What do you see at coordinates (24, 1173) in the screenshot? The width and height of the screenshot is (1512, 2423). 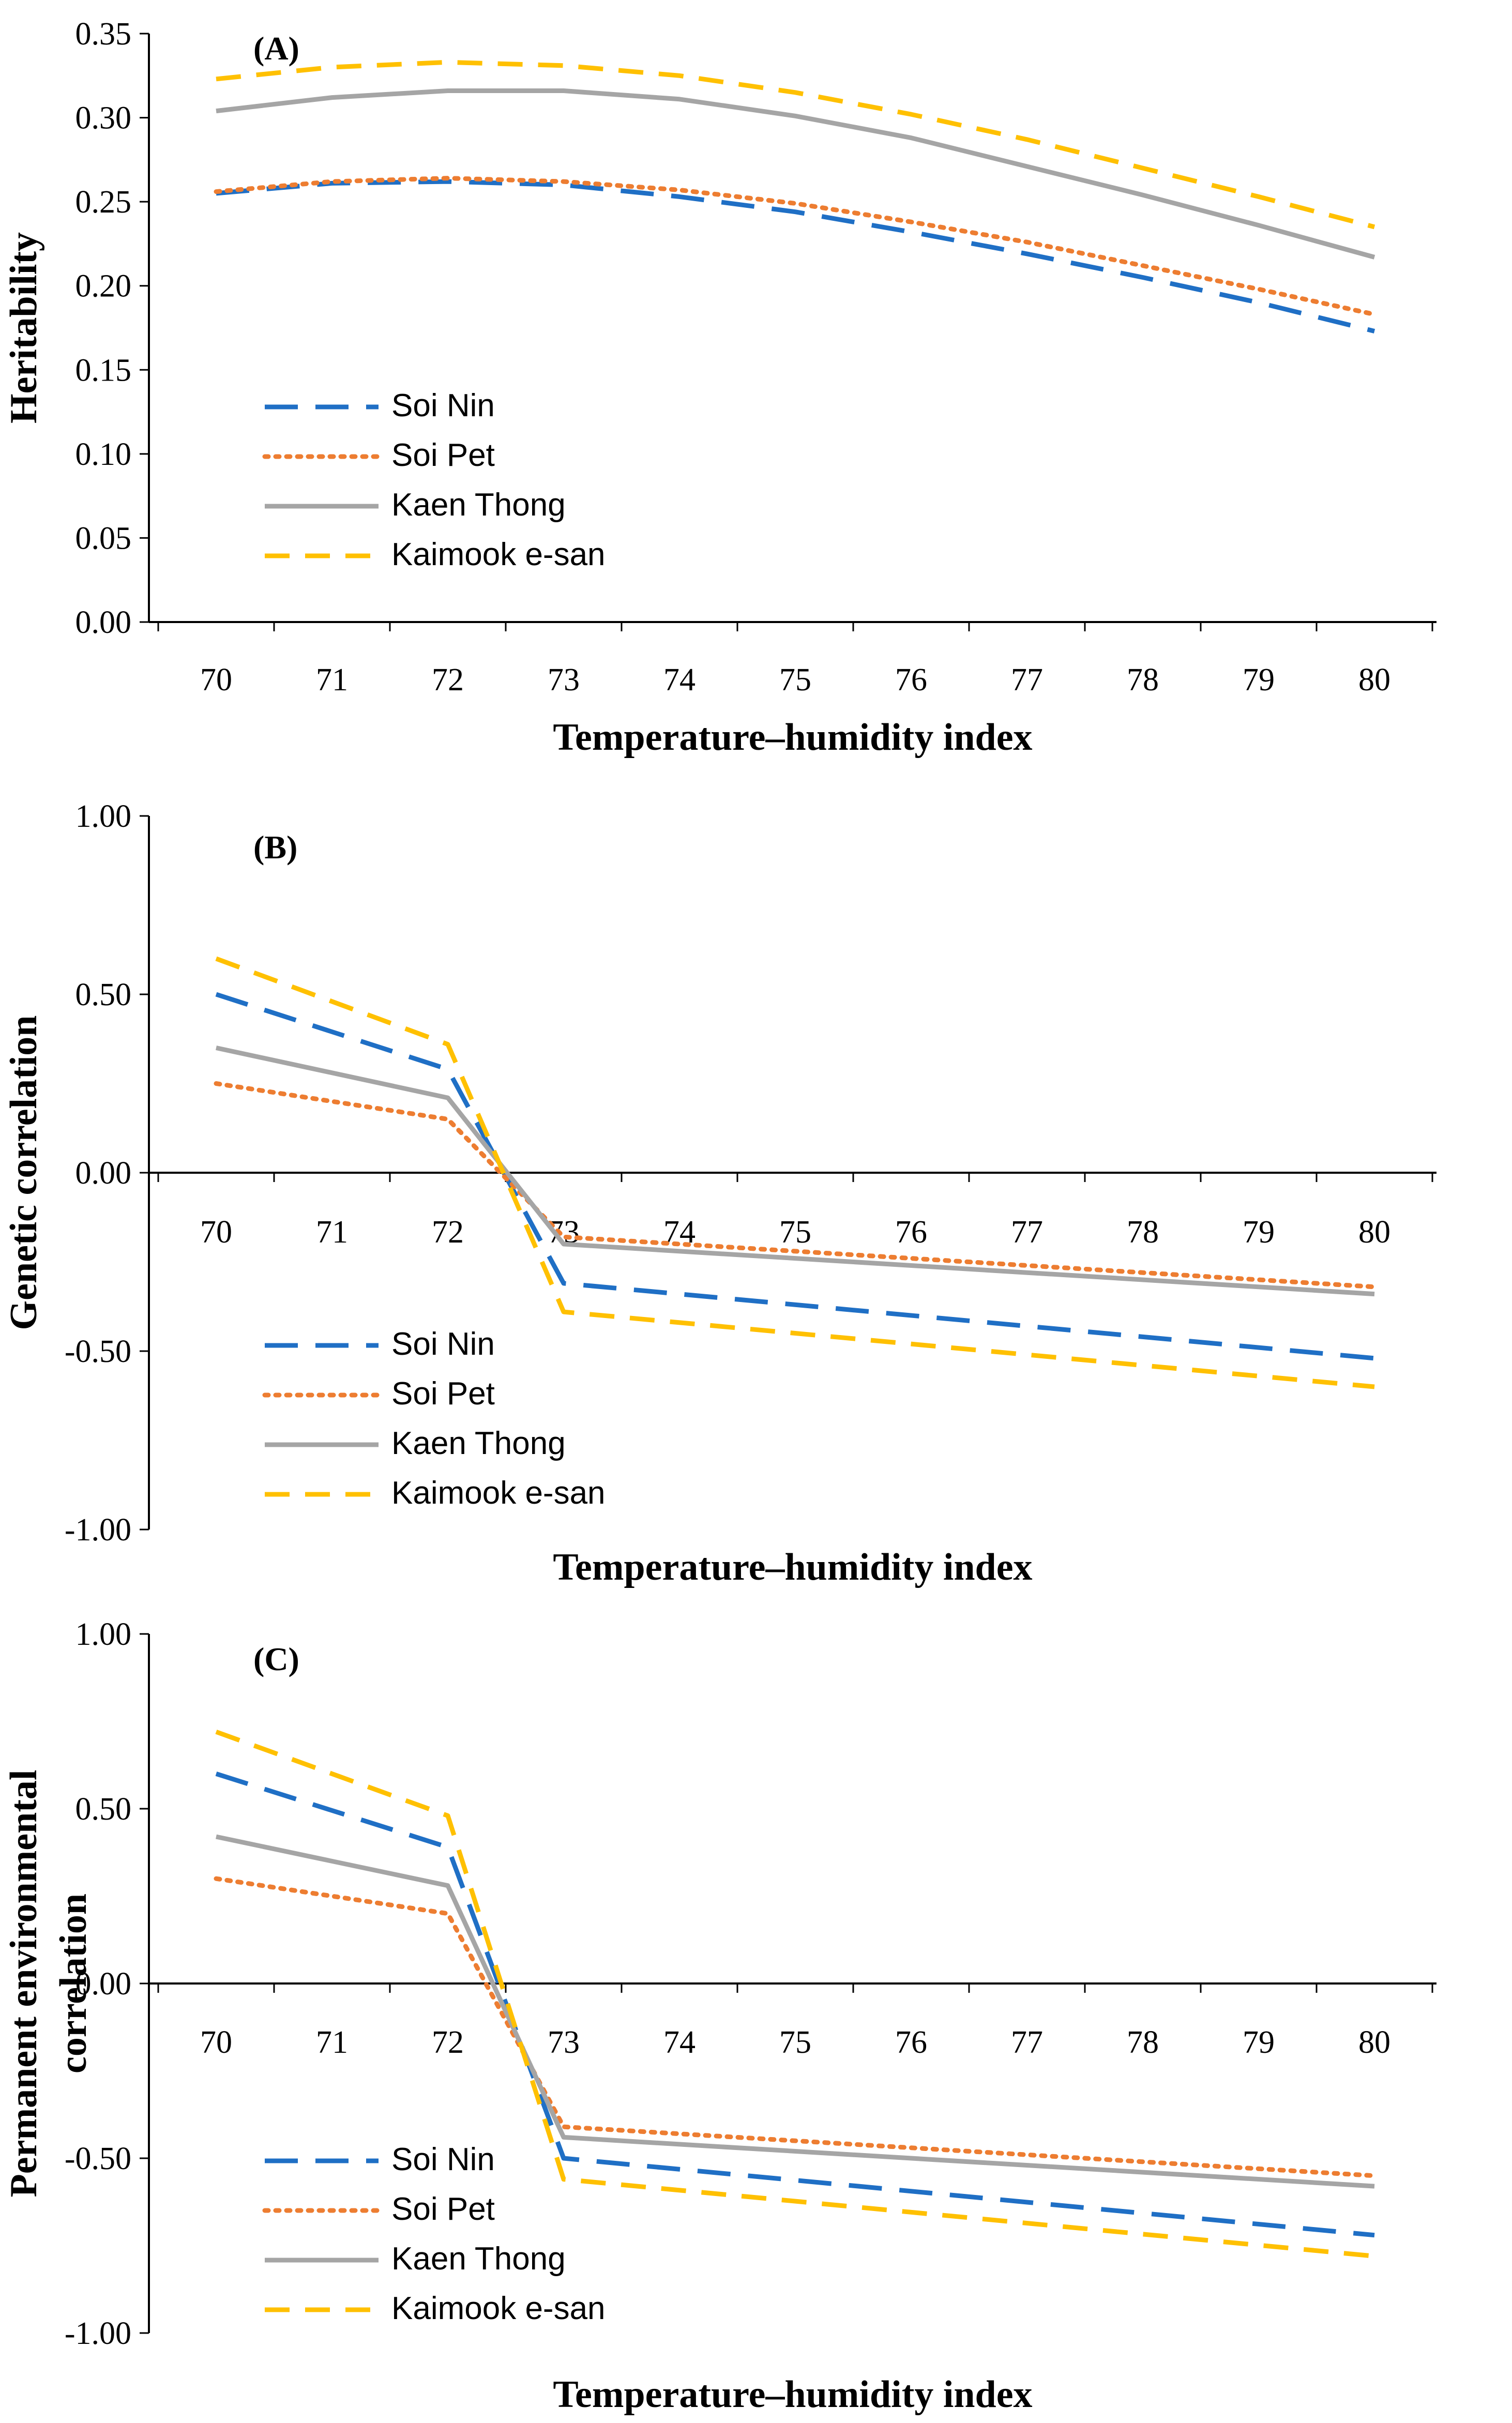 I see `y-axis-title: Genetic correlation` at bounding box center [24, 1173].